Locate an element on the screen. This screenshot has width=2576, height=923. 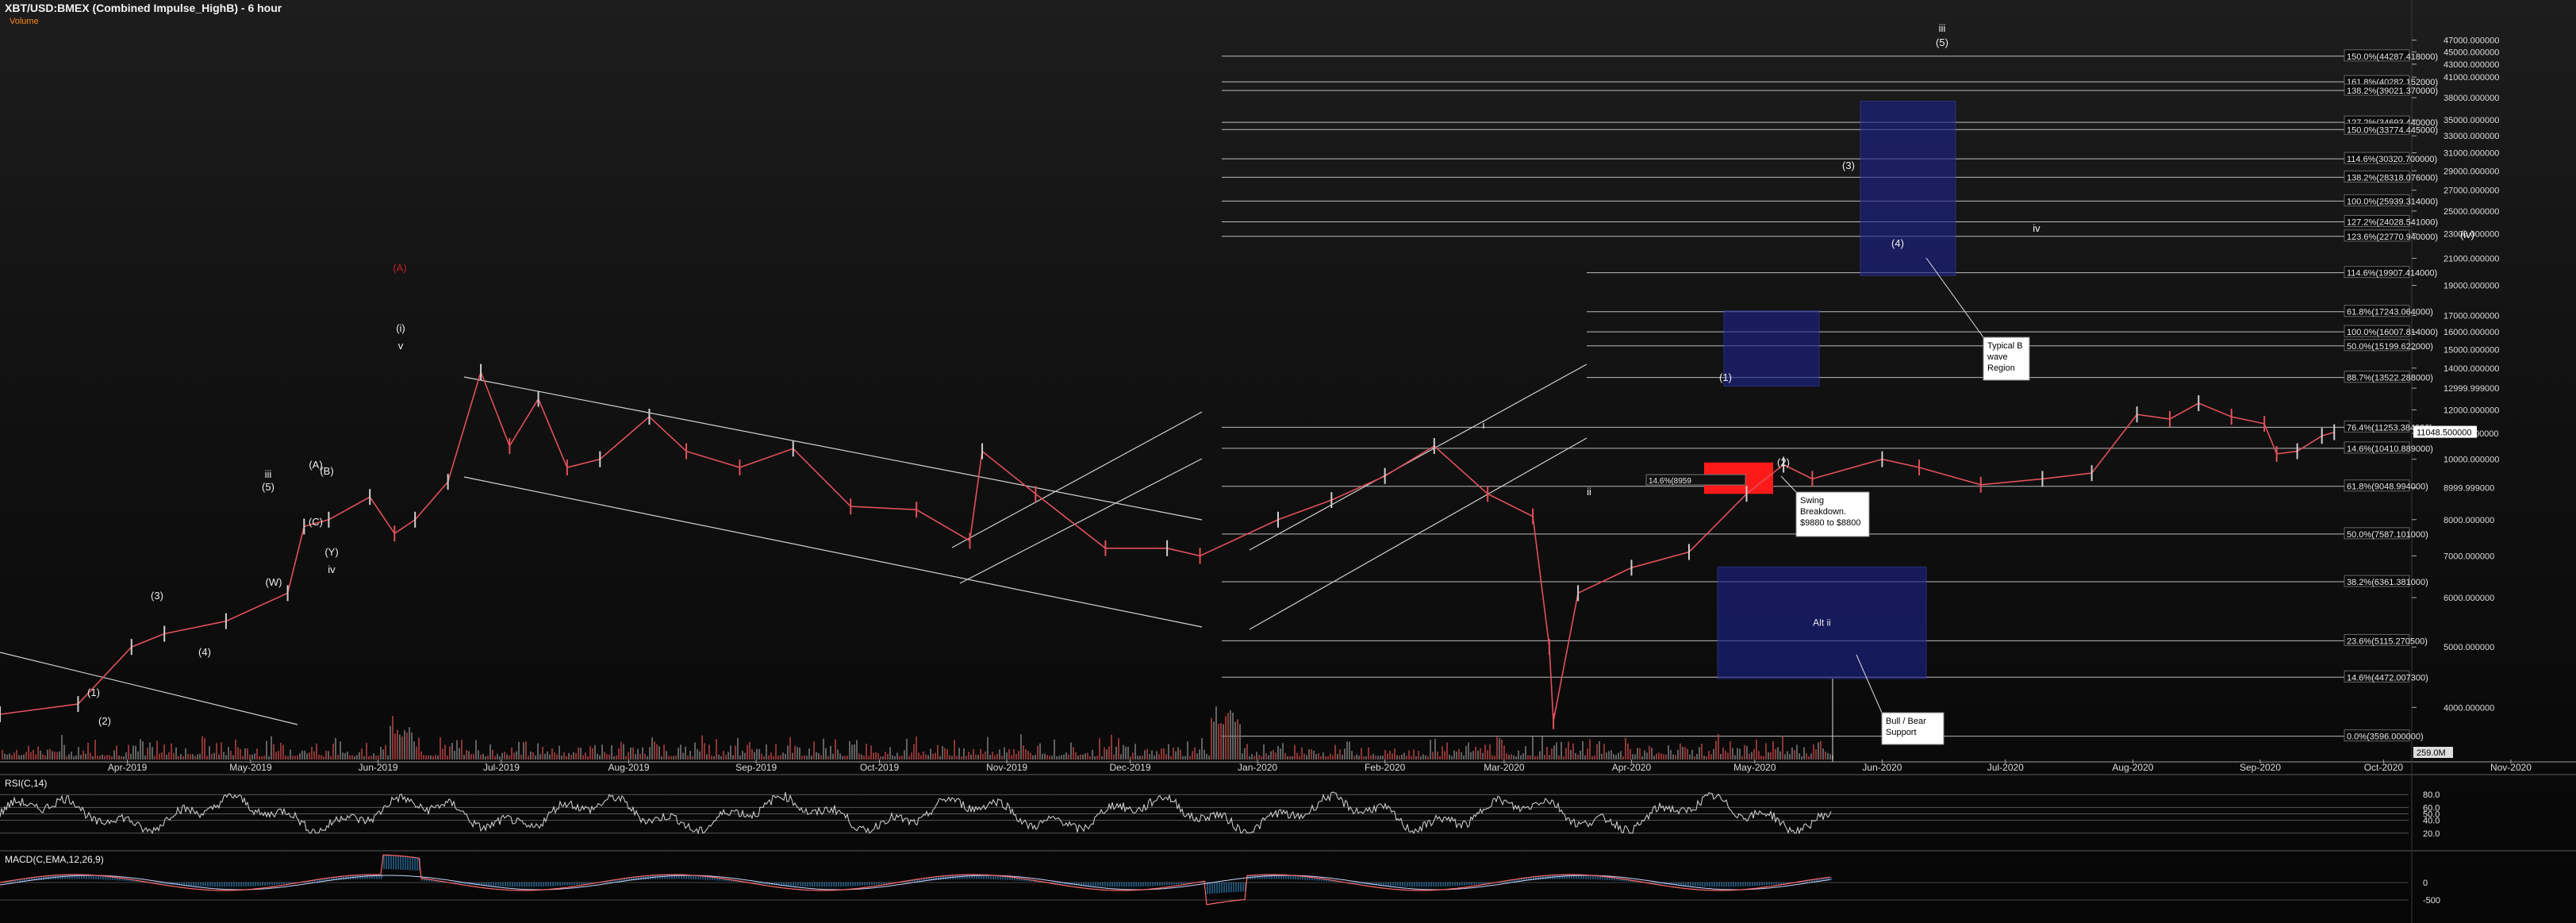
y-tick-label: 41000.000000 is located at coordinates (2471, 78).